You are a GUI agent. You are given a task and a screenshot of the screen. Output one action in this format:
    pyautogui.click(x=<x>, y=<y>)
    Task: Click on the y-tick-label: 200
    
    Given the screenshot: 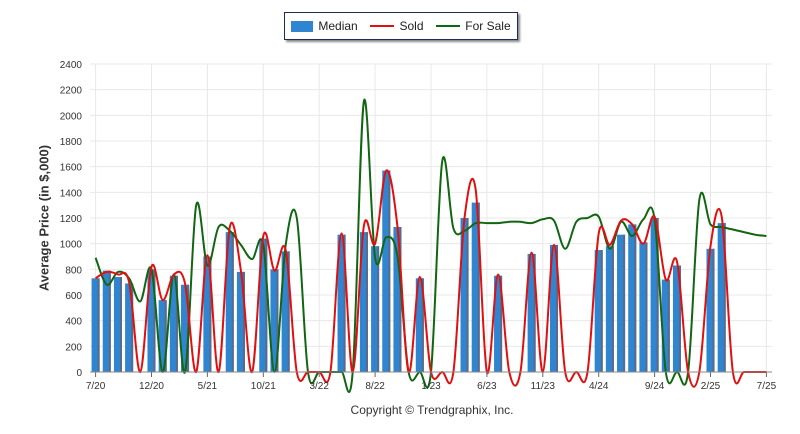 What is the action you would take?
    pyautogui.click(x=73, y=347)
    